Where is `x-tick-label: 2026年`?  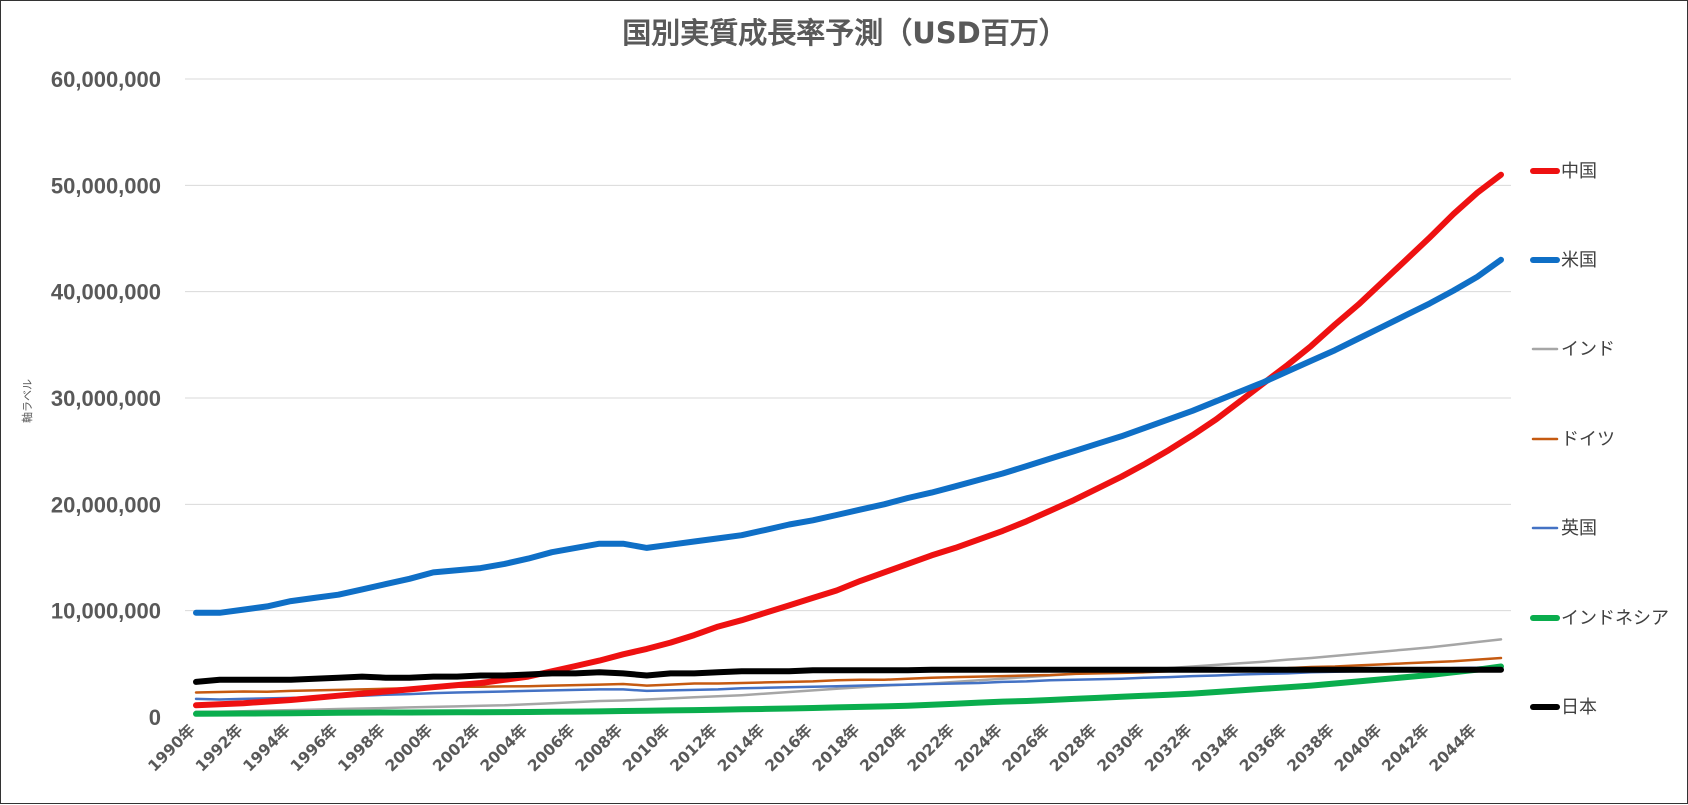
x-tick-label: 2026年 is located at coordinates (1025, 747).